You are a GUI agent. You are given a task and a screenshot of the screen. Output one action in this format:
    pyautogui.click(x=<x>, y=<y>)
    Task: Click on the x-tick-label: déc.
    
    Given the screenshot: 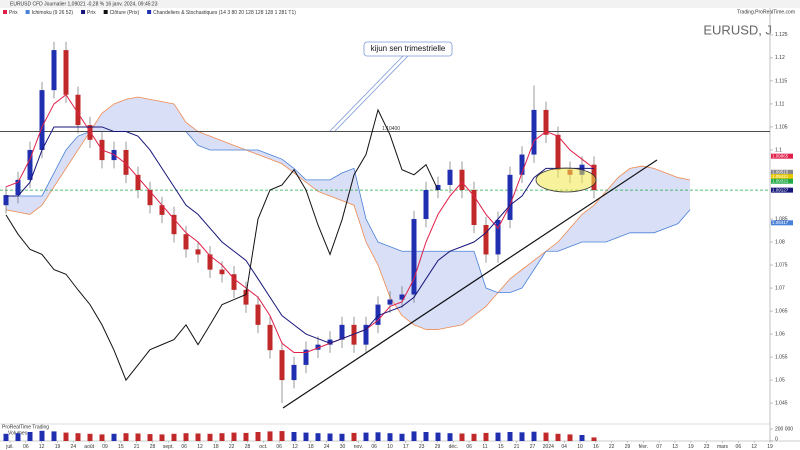 What is the action you would take?
    pyautogui.click(x=453, y=447)
    